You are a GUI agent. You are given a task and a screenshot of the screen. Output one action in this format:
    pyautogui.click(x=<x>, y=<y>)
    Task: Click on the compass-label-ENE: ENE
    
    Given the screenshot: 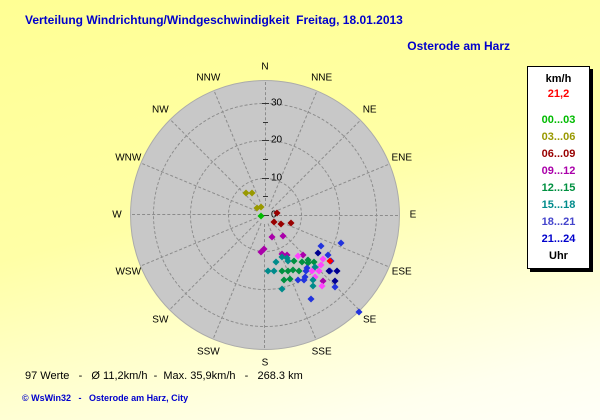 What is the action you would take?
    pyautogui.click(x=401, y=158)
    